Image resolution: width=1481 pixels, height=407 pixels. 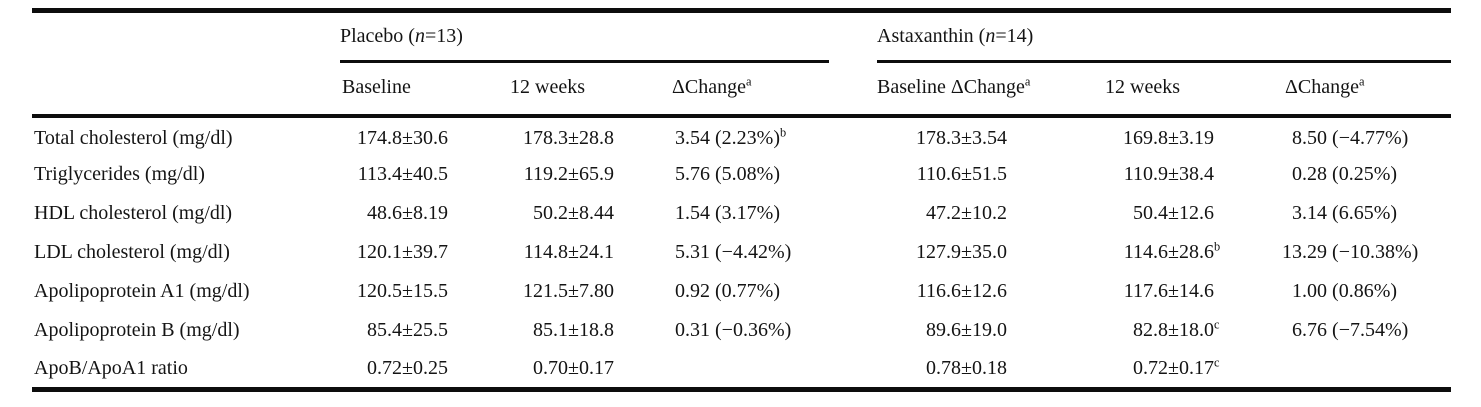 What do you see at coordinates (568, 252) in the screenshot?
I see `table-cell: 114.8±24.1` at bounding box center [568, 252].